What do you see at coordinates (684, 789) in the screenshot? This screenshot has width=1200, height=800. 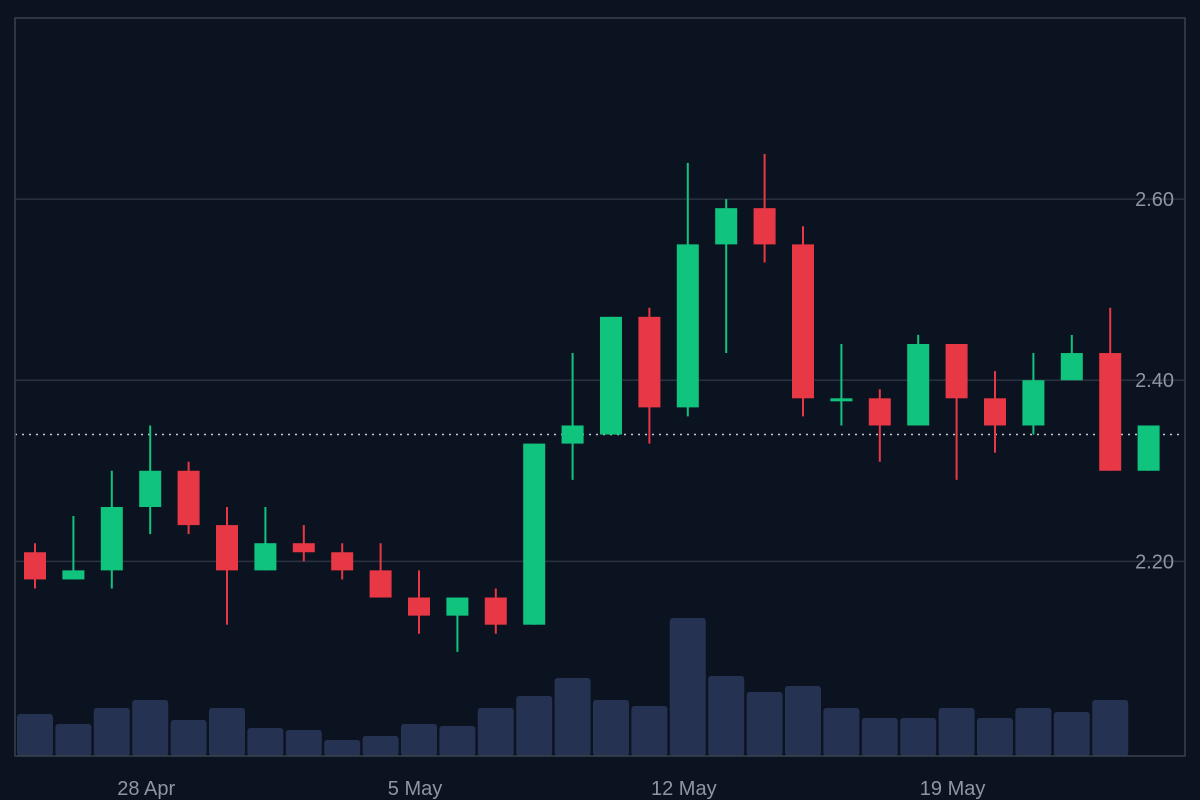 I see `x-tick-label: 12 May` at bounding box center [684, 789].